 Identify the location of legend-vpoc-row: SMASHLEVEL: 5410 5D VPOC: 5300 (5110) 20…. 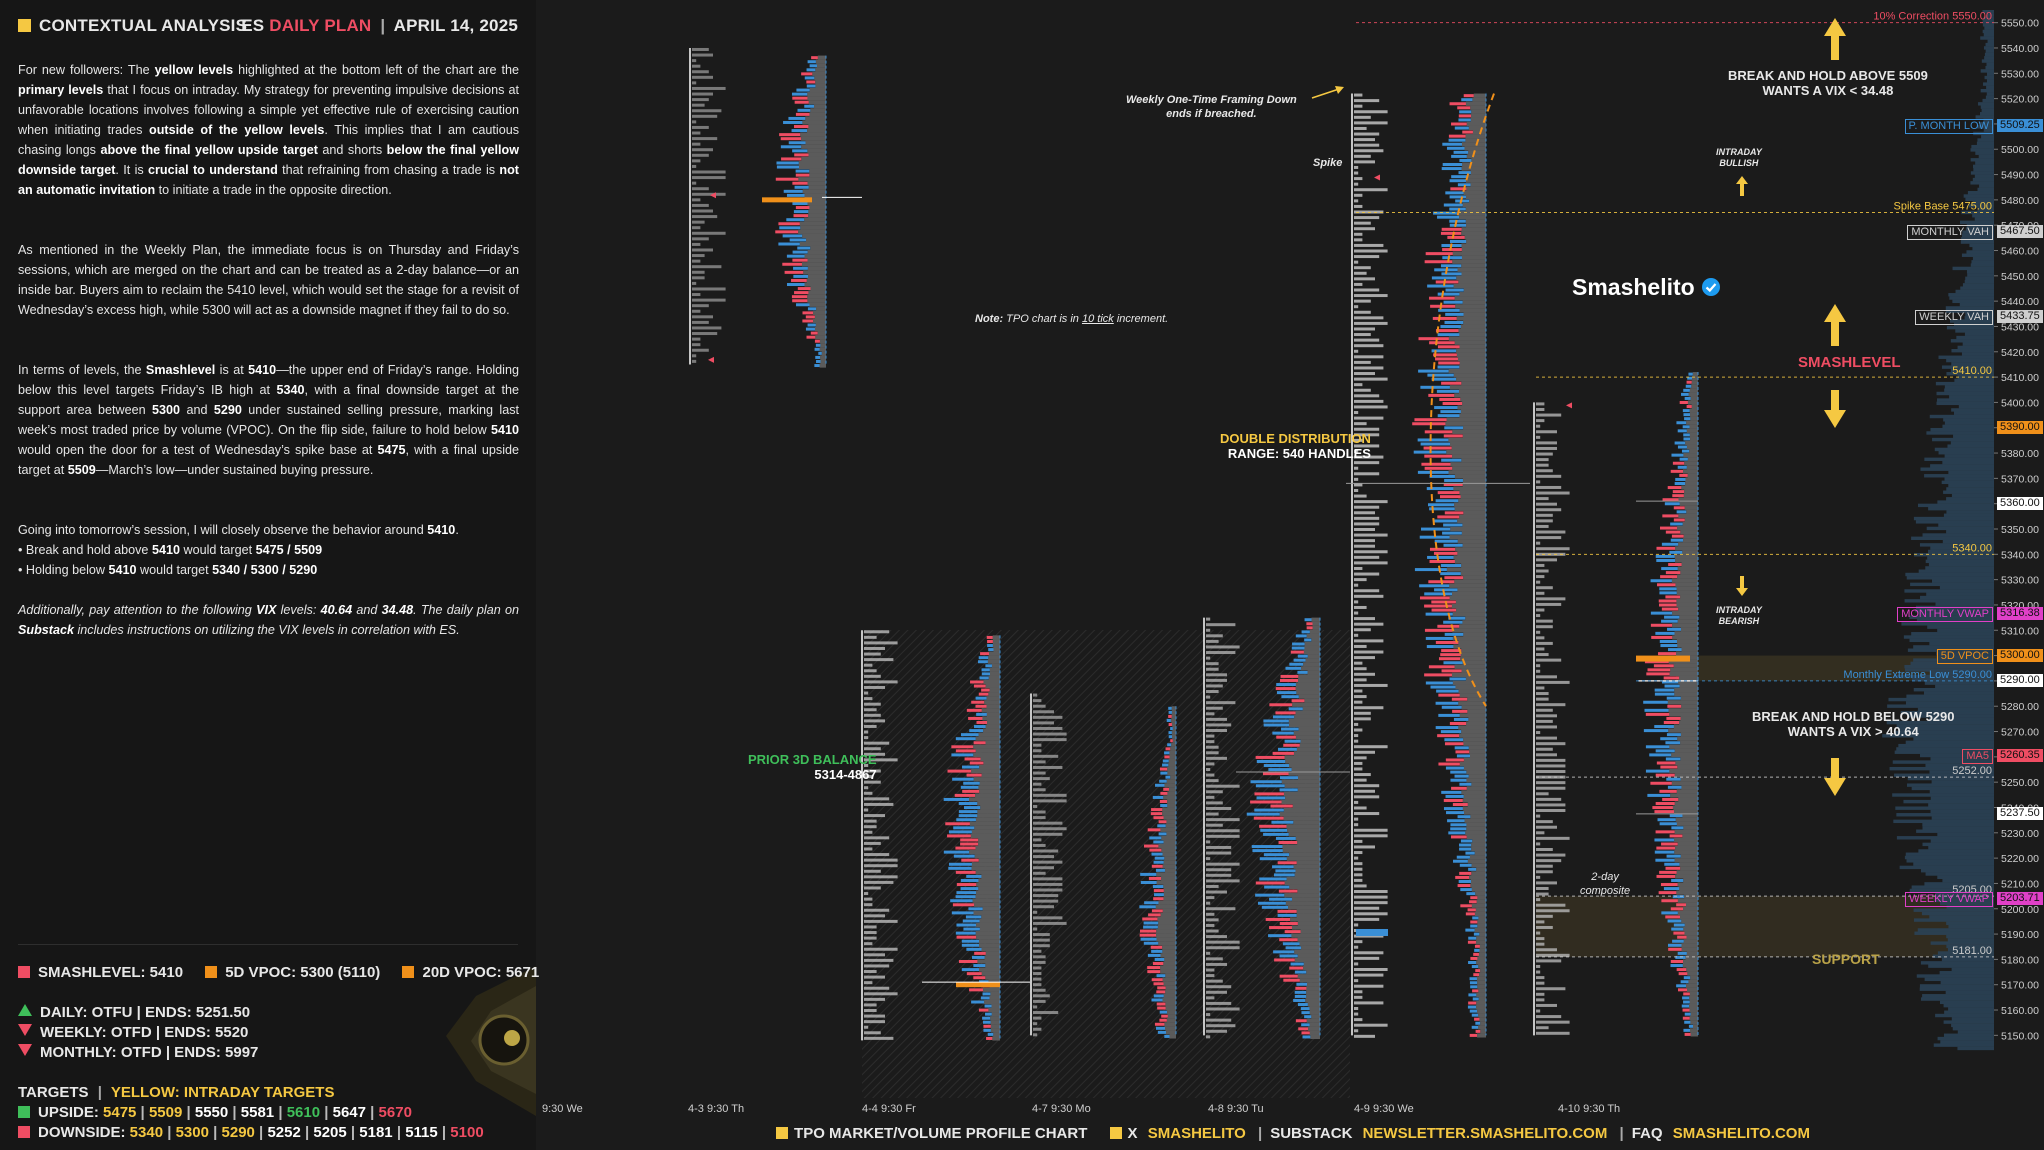
(278, 972).